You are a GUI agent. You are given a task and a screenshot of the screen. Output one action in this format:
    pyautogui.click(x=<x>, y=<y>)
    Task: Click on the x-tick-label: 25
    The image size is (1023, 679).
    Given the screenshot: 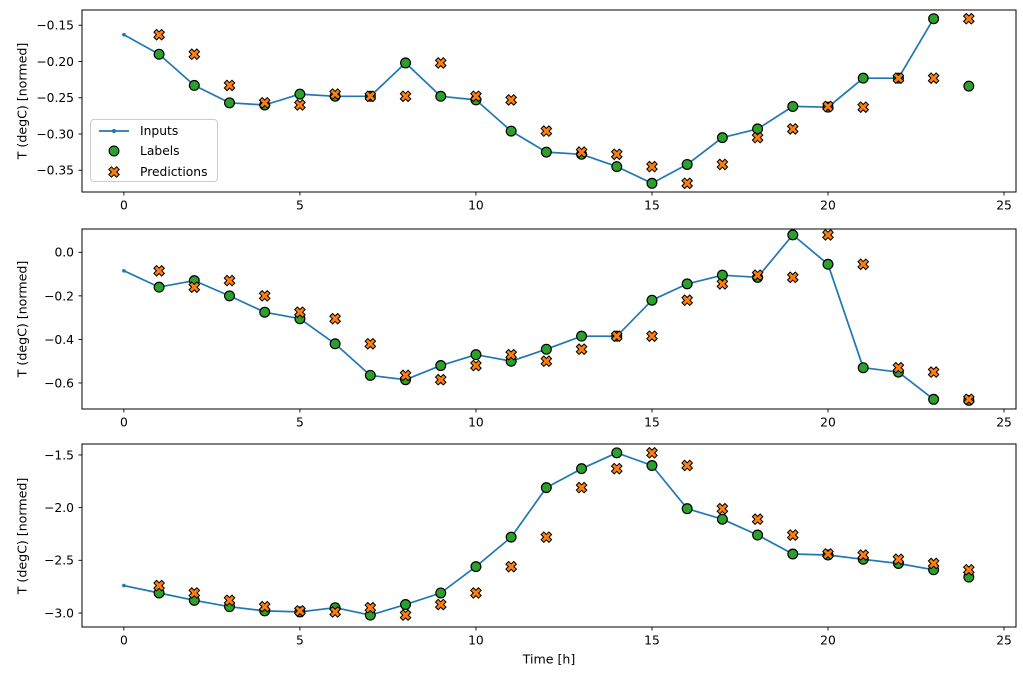 What is the action you would take?
    pyautogui.click(x=1004, y=423)
    